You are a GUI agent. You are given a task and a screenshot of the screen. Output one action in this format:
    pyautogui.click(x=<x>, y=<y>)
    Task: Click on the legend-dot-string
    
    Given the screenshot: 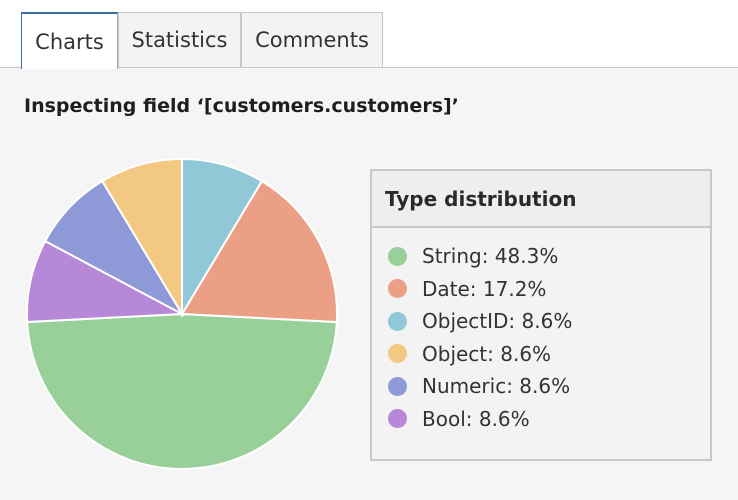 What is the action you would take?
    pyautogui.click(x=397, y=256)
    